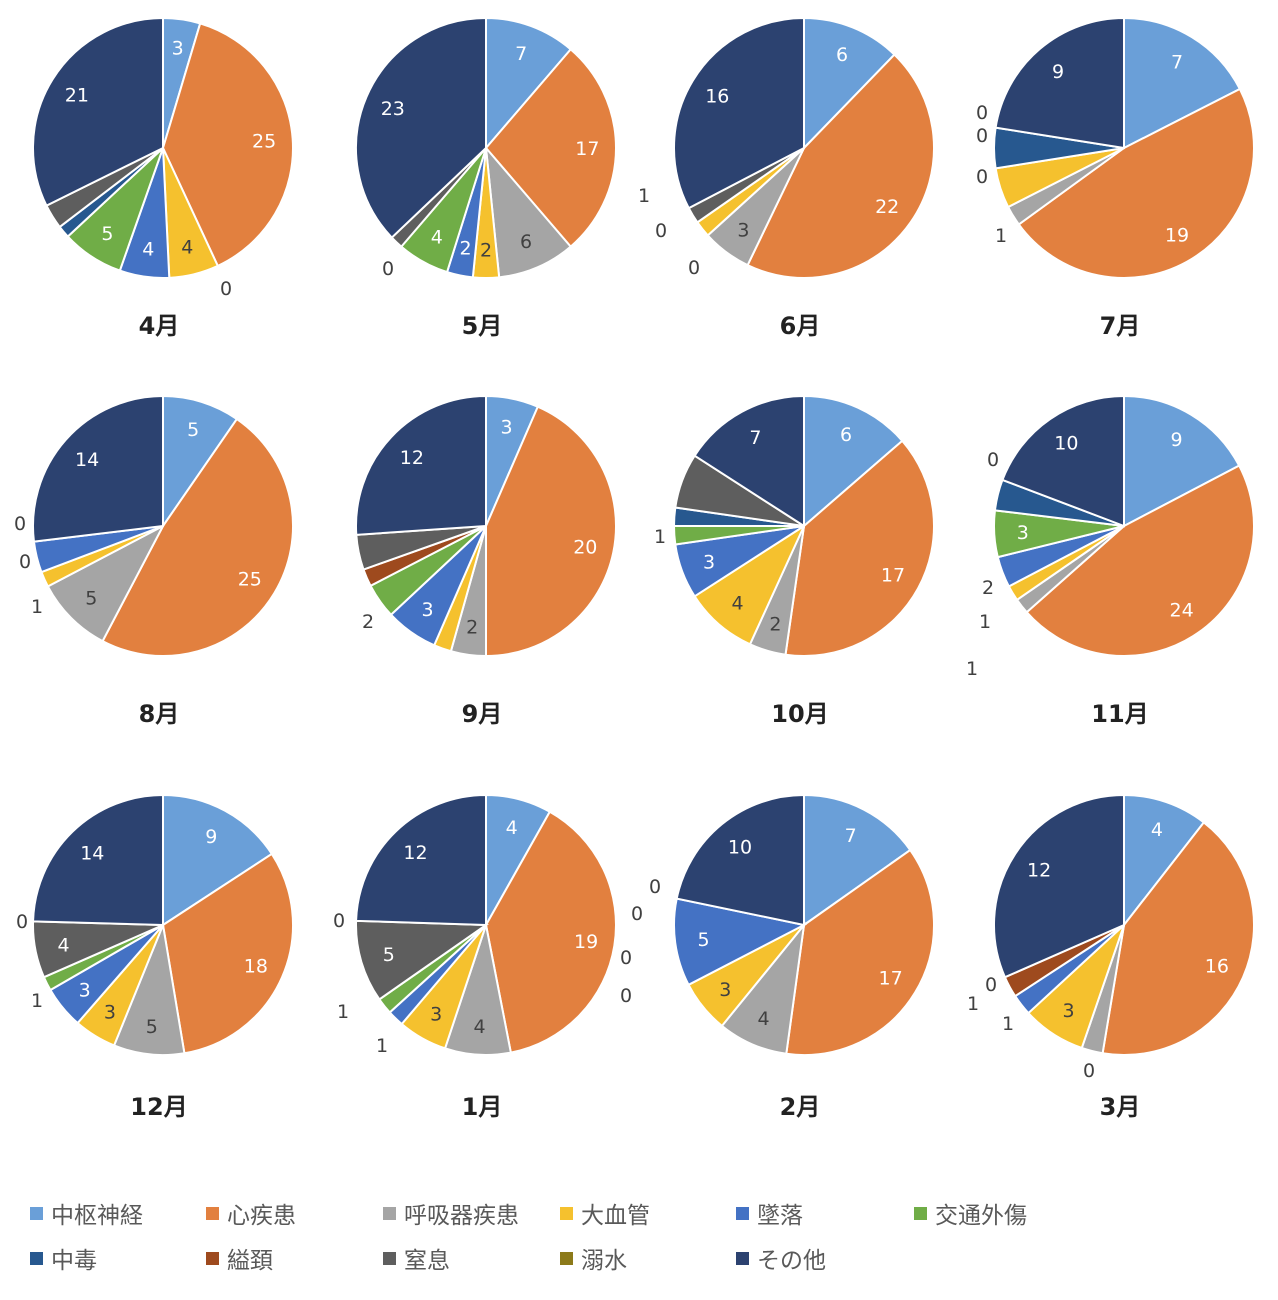  What do you see at coordinates (593, 1258) in the screenshot?
I see `legend-item-drowning: 溺水` at bounding box center [593, 1258].